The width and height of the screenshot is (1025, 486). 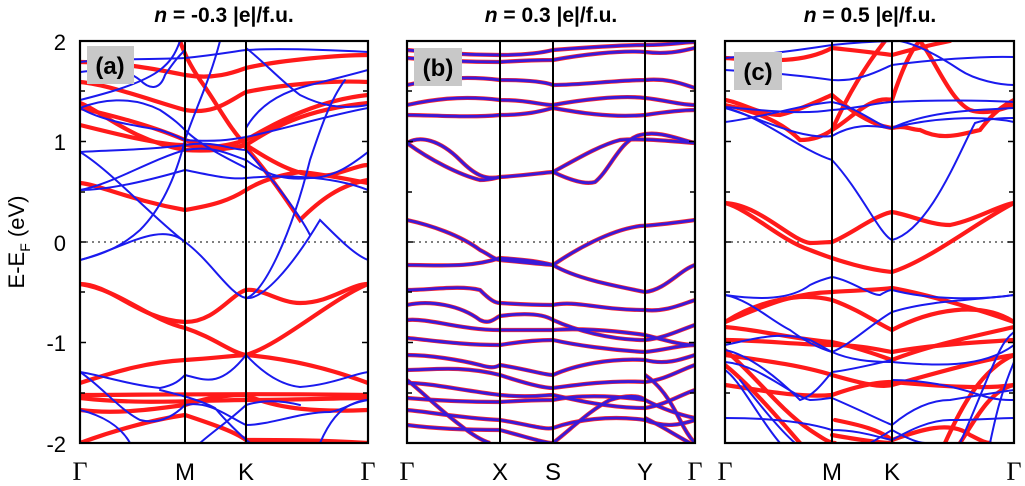 I want to click on svg-text: -1, so click(x=56, y=343).